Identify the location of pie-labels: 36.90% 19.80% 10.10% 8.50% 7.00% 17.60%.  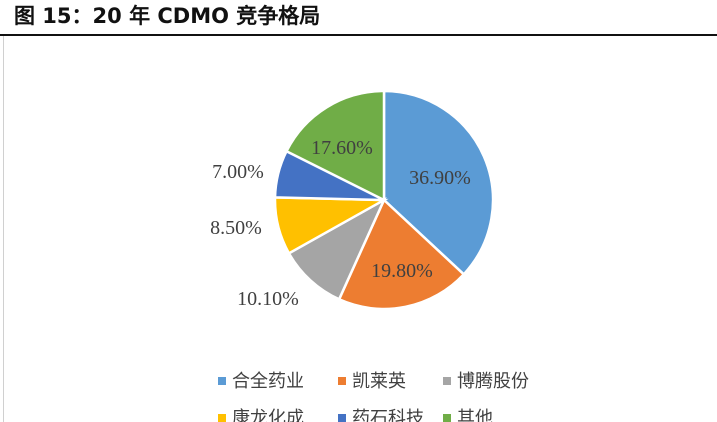
(340, 223).